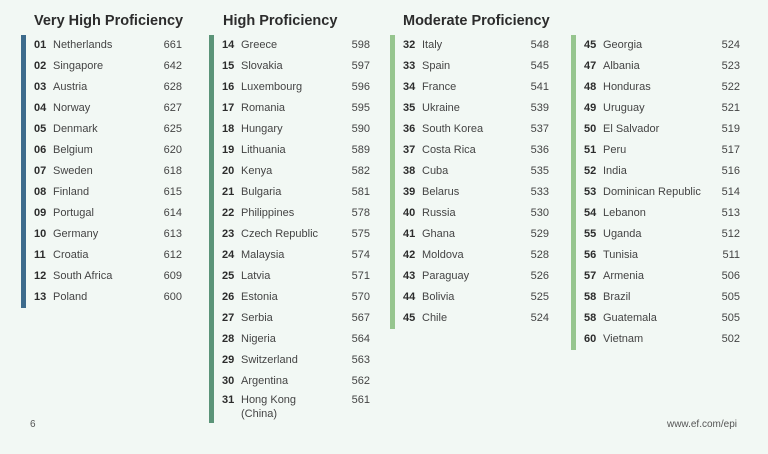  Describe the element at coordinates (280, 21) in the screenshot. I see `heading-high-proficiency: High Proficiency` at that location.